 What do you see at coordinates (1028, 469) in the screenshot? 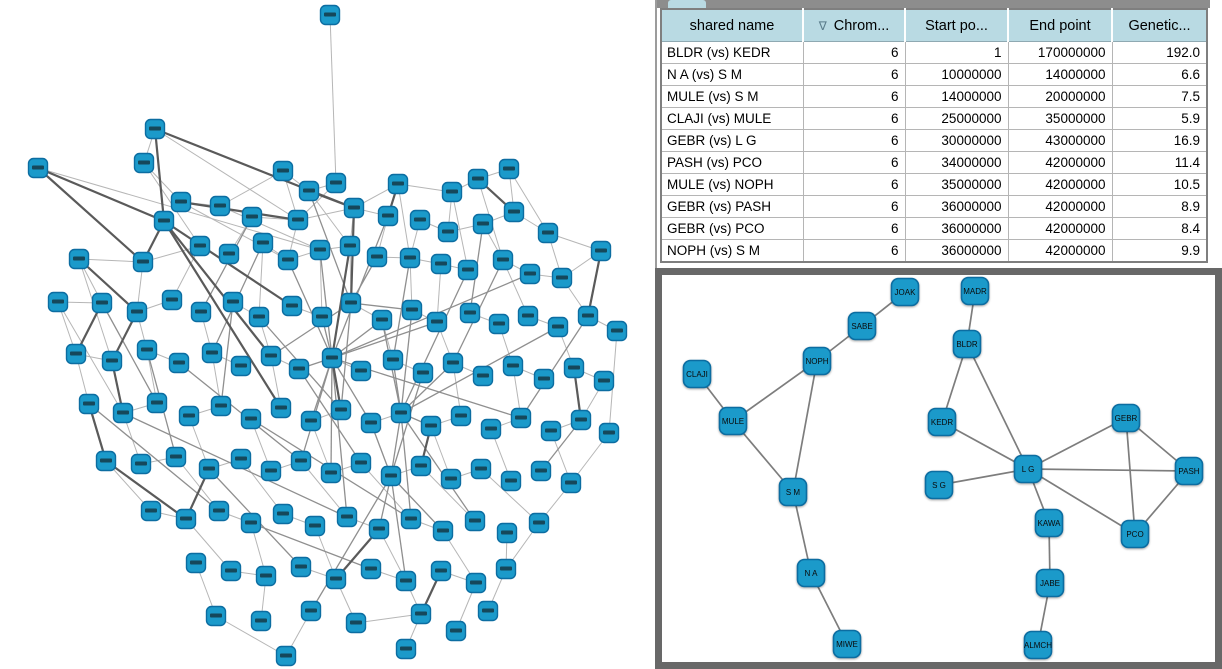
I see `subnet-node-L-G: L G` at bounding box center [1028, 469].